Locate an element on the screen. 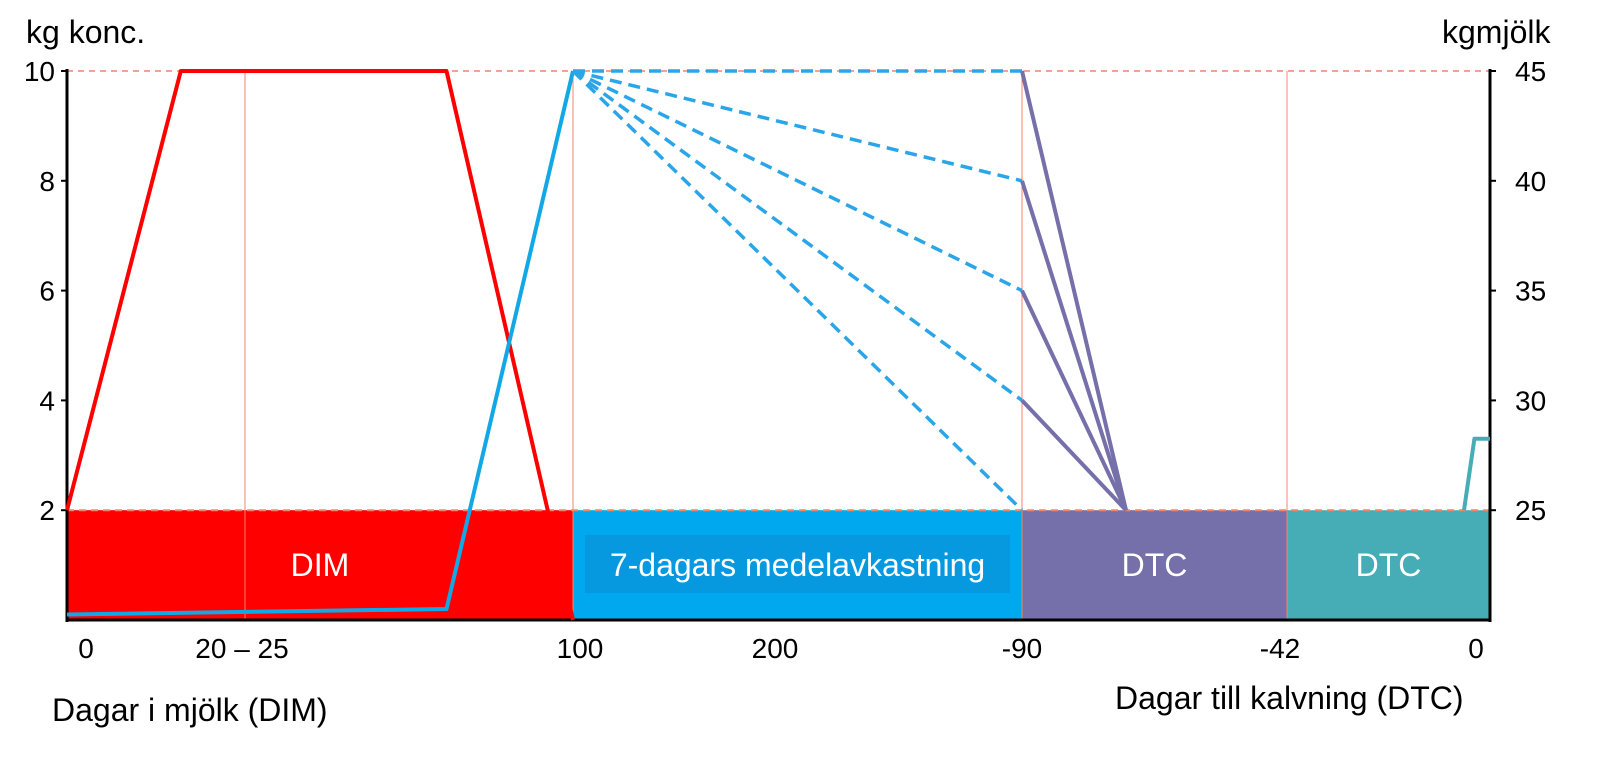 The width and height of the screenshot is (1615, 760). phase-label: 7-dagars medelavkastning is located at coordinates (797, 565).